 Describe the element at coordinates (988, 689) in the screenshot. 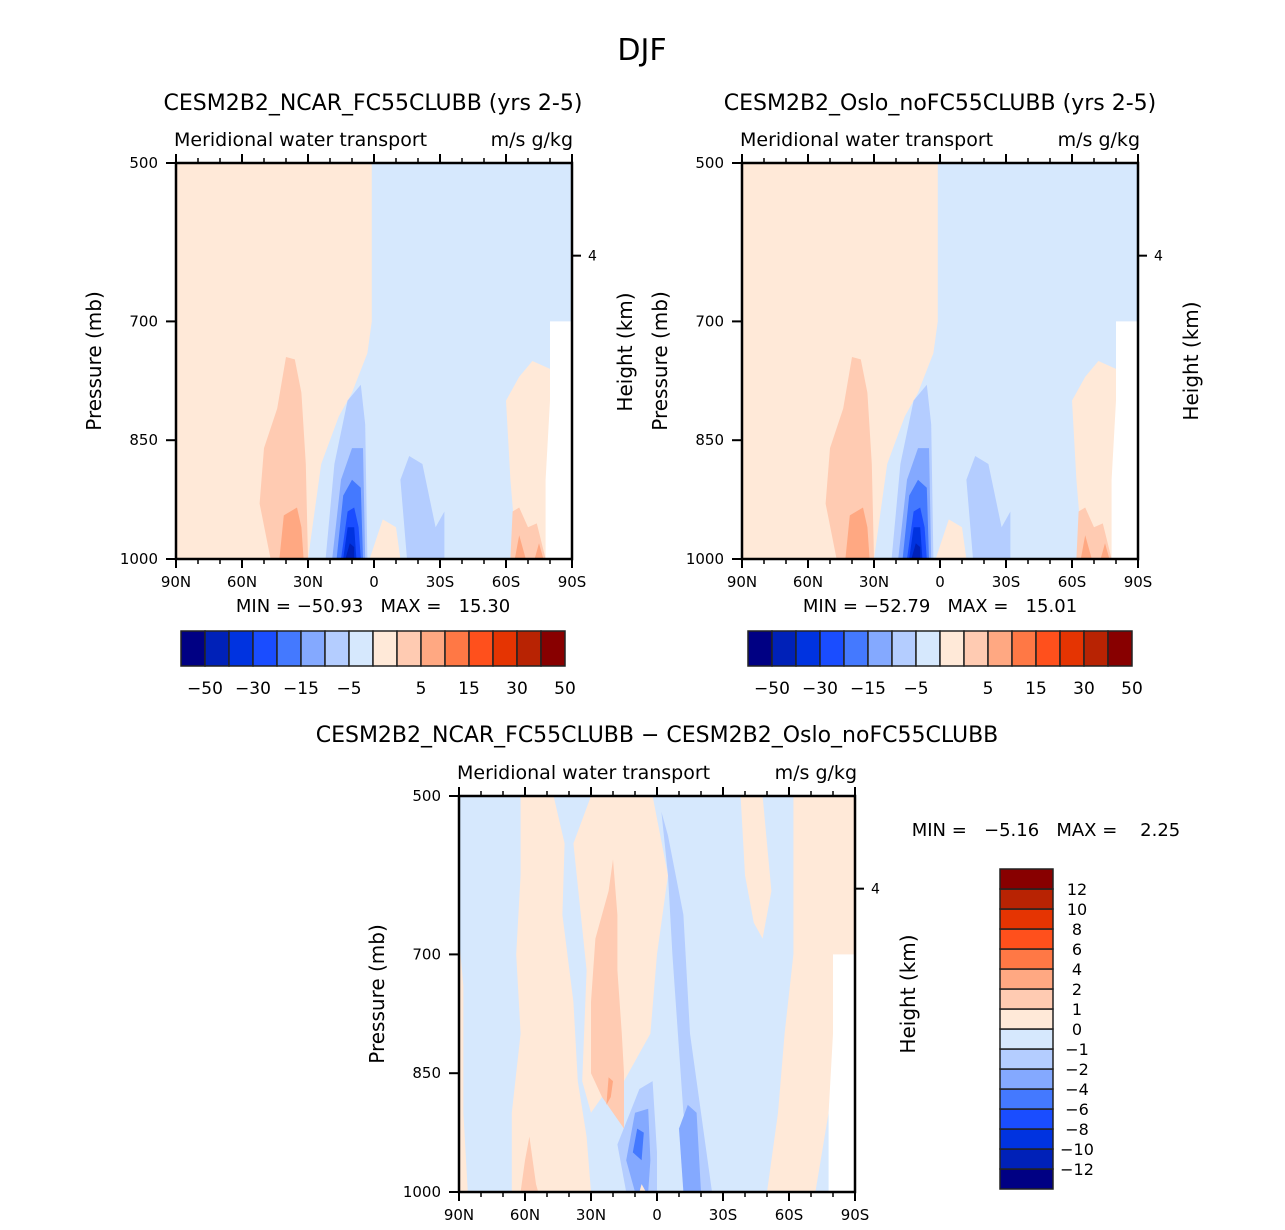

I see `colorbar-label: 5` at that location.